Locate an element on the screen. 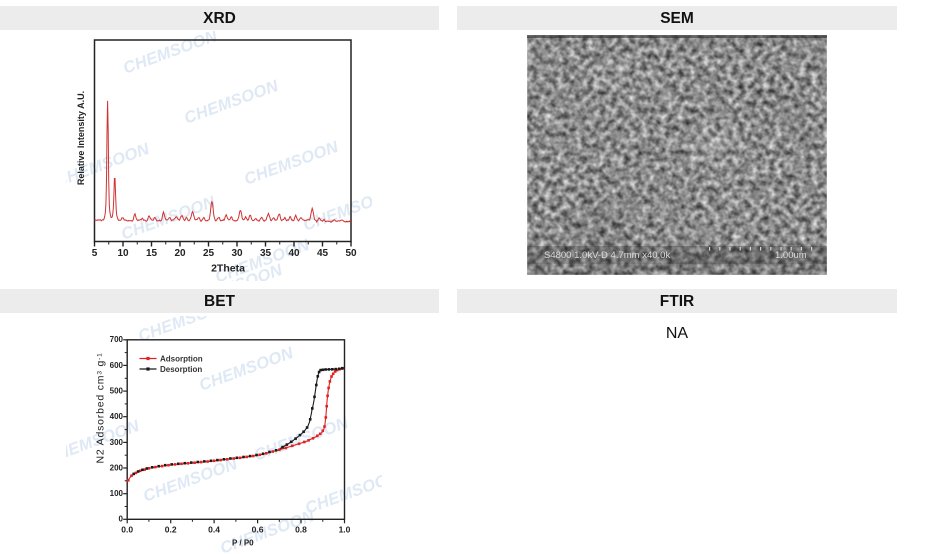 This screenshot has width=925, height=554. svg-text: Relative Intensity A.U. is located at coordinates (81, 138).